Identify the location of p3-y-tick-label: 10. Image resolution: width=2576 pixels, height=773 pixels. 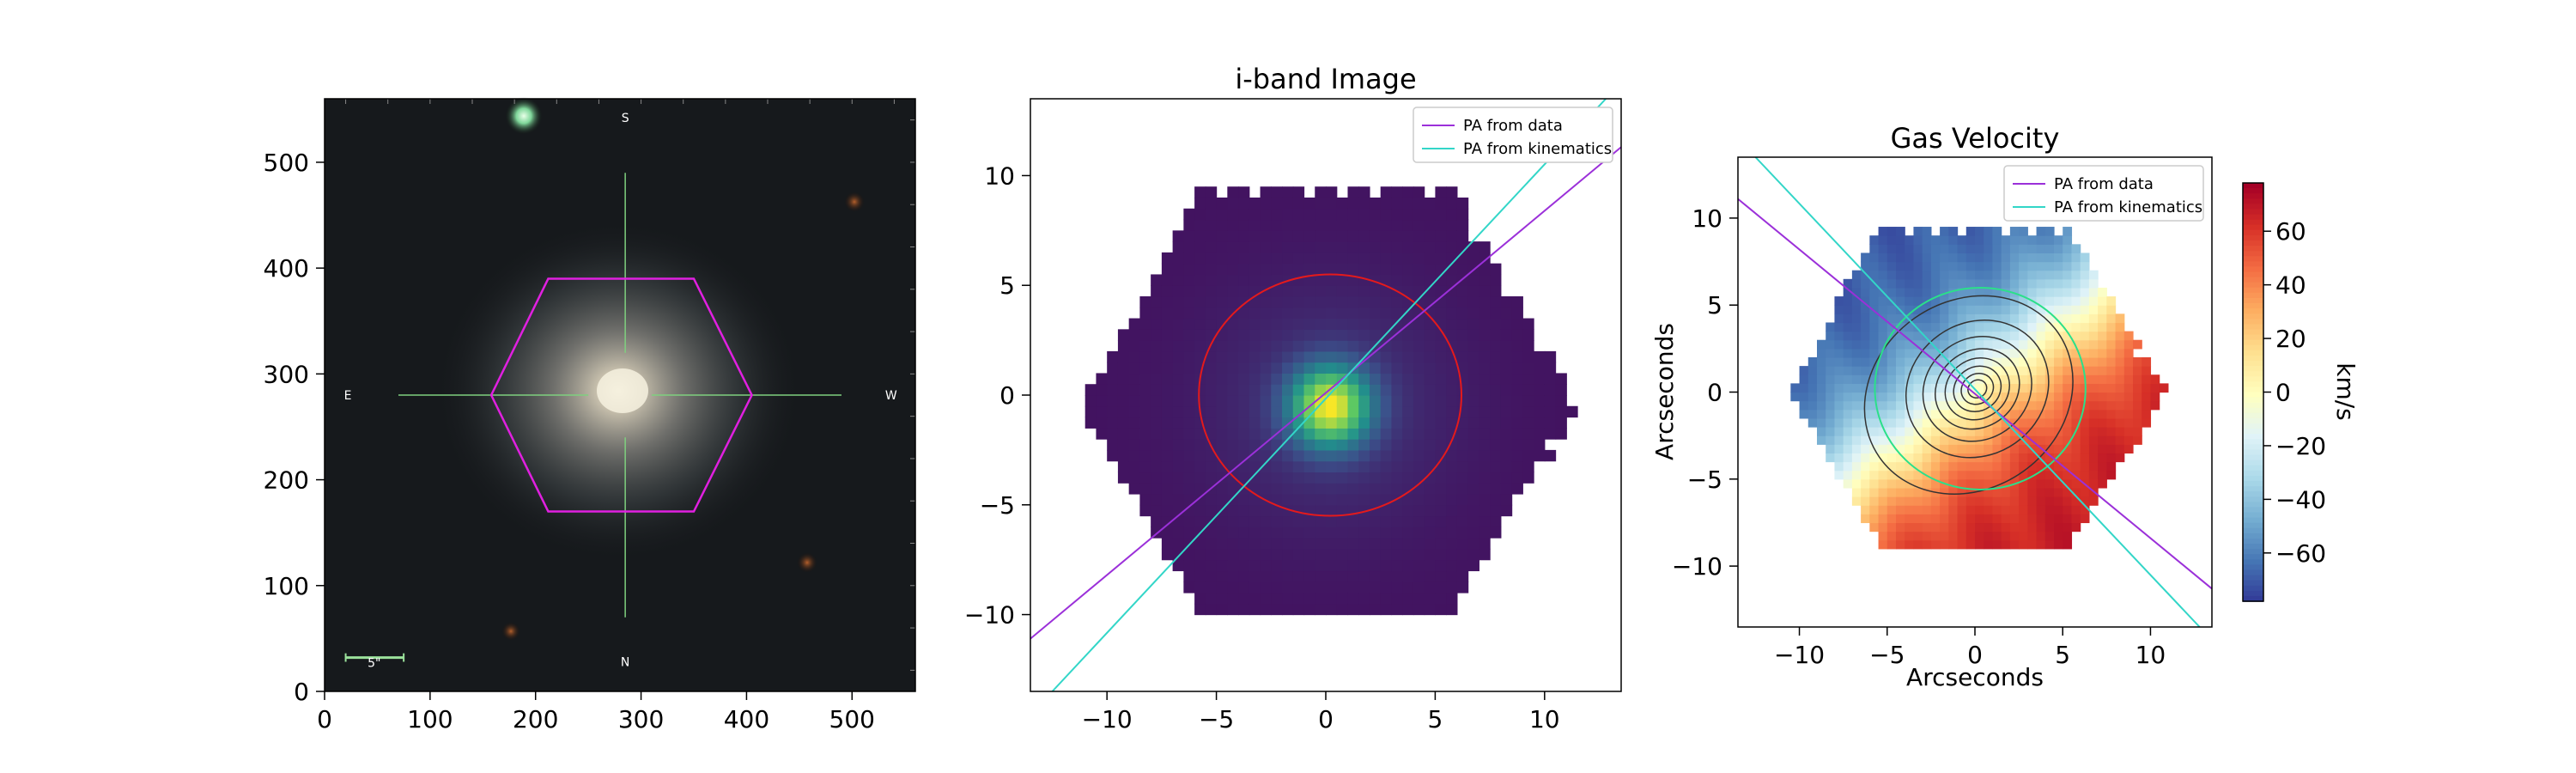
(1707, 218).